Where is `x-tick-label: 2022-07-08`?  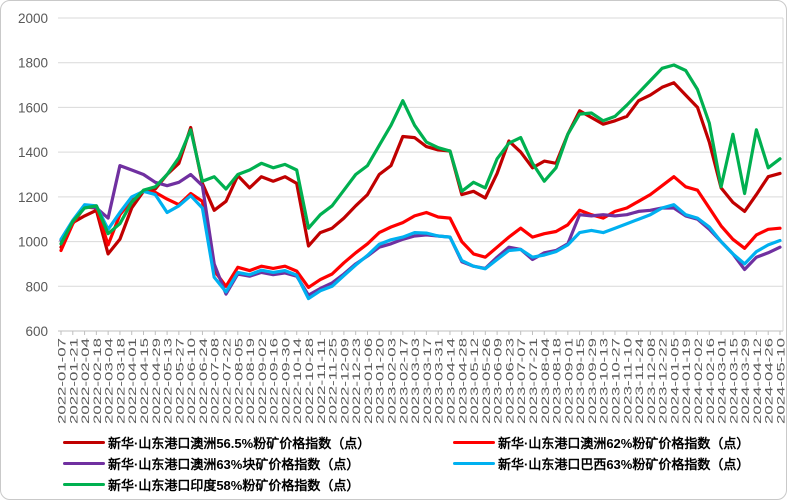
x-tick-label: 2022-07-08 is located at coordinates (216, 381).